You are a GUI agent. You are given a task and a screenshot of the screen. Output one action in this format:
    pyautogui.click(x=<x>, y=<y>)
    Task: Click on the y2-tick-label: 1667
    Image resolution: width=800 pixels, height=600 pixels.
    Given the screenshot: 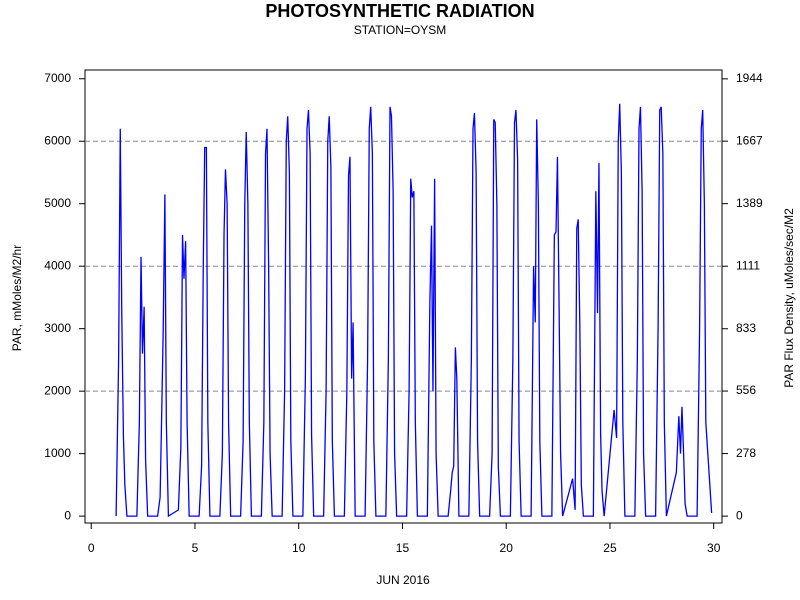 What is the action you would take?
    pyautogui.click(x=749, y=140)
    